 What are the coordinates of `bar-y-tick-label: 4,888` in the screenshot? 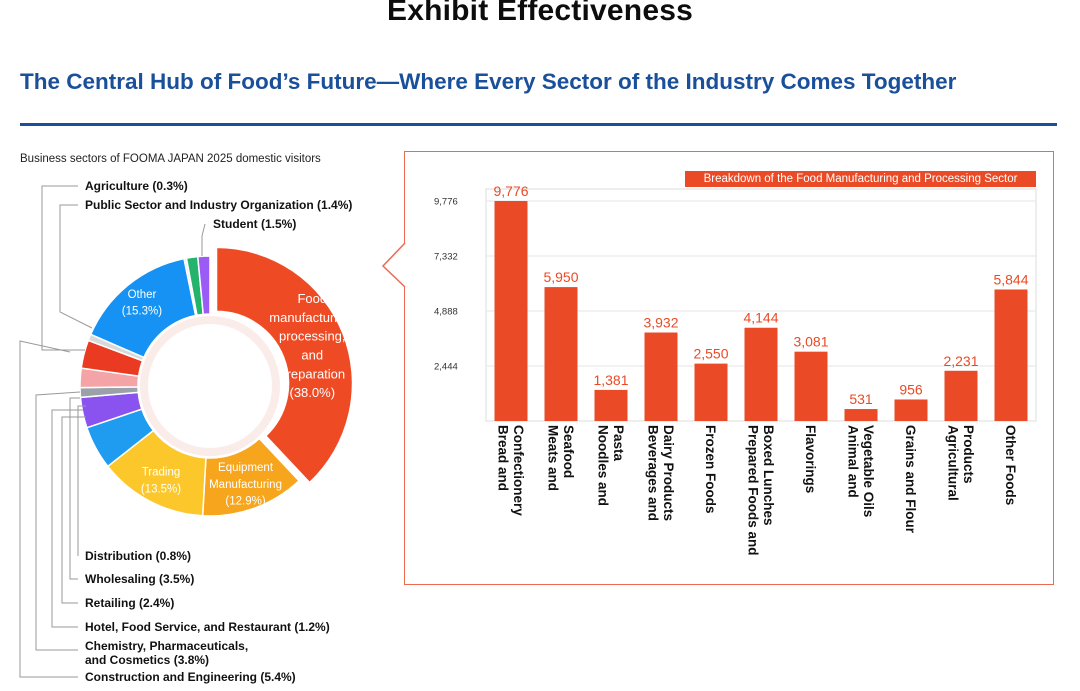 It's located at (446, 312).